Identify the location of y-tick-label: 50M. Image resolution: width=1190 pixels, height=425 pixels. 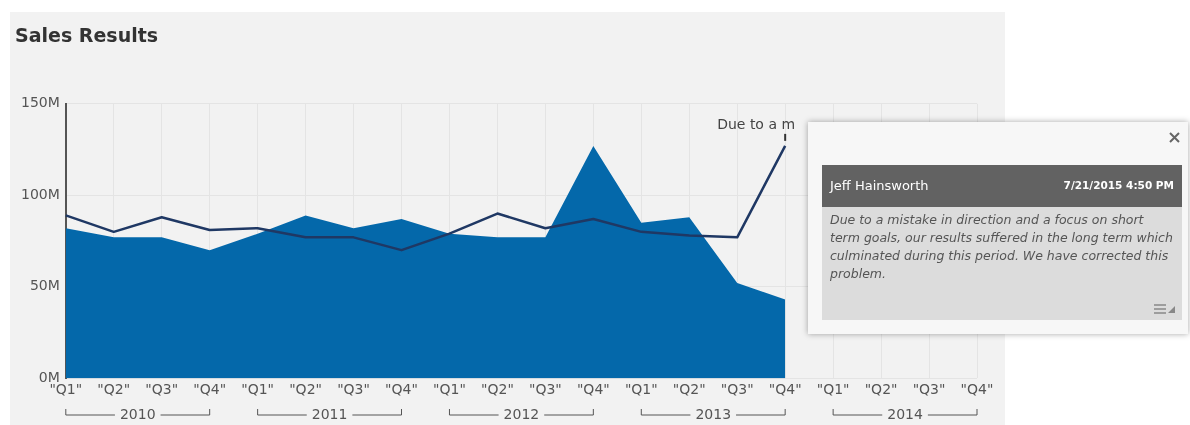
(44, 285).